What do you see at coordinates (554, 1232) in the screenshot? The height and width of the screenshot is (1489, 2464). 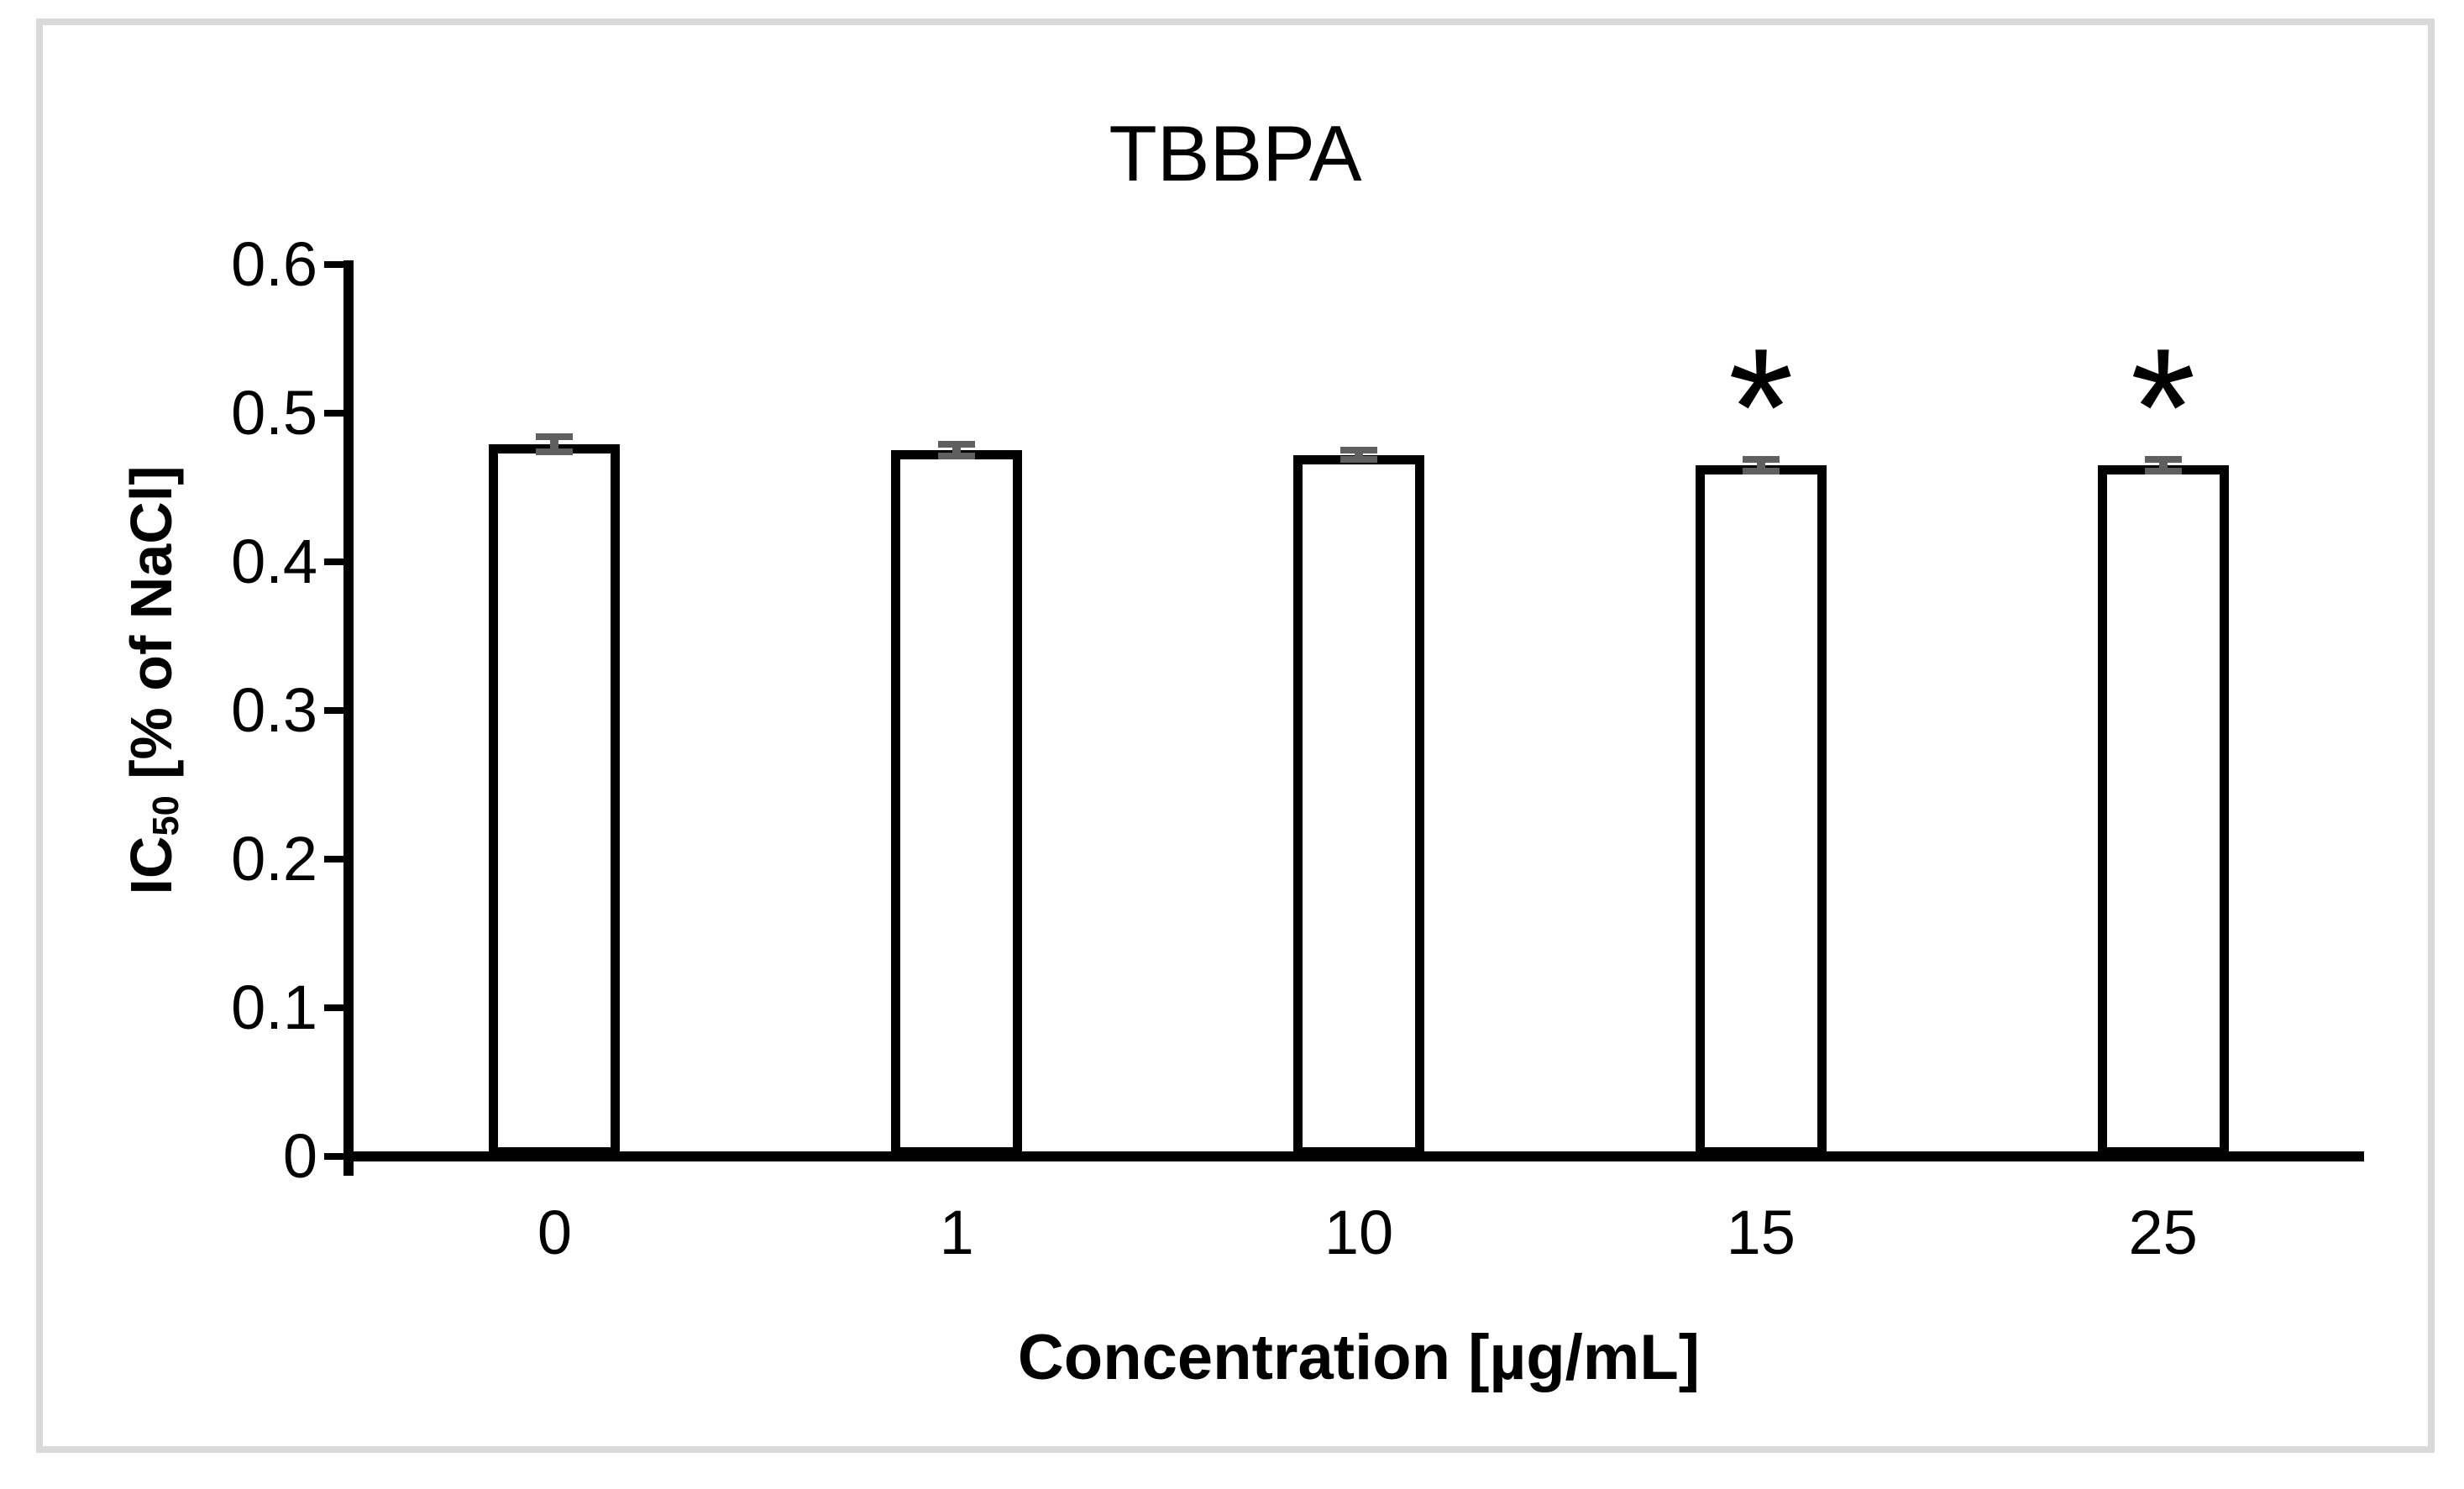 I see `x-category-label: 0` at bounding box center [554, 1232].